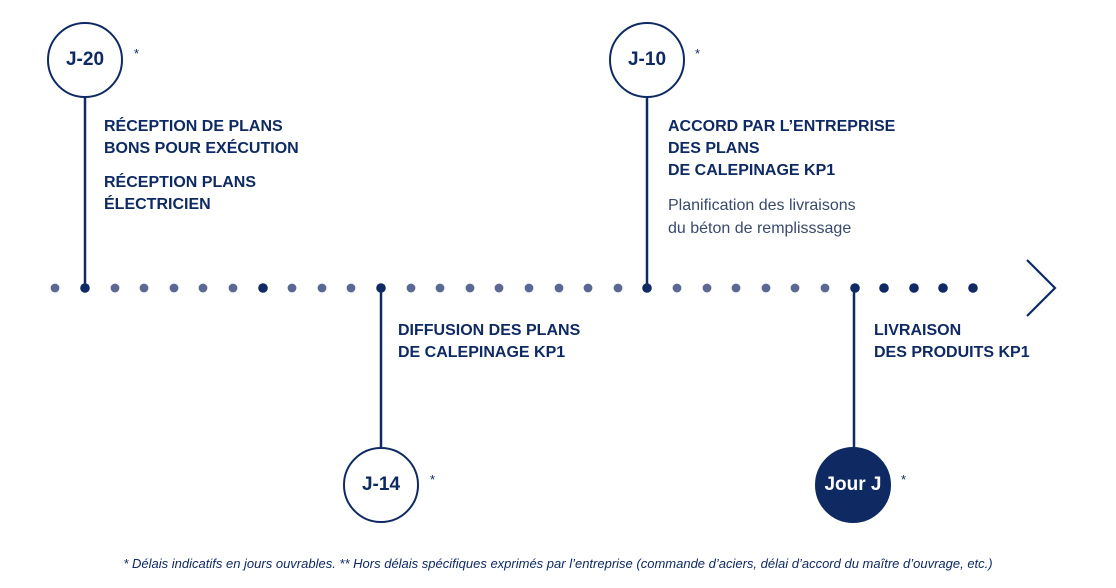  What do you see at coordinates (853, 485) in the screenshot?
I see `milestone-badge-jour-j: Jour J` at bounding box center [853, 485].